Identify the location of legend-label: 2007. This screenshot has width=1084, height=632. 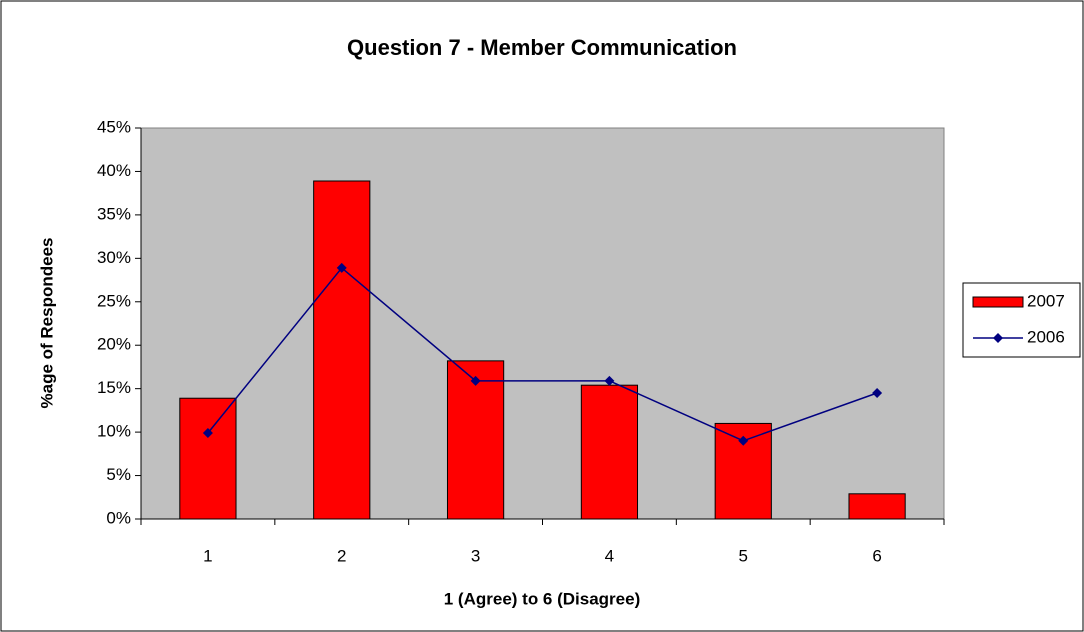
(1046, 300).